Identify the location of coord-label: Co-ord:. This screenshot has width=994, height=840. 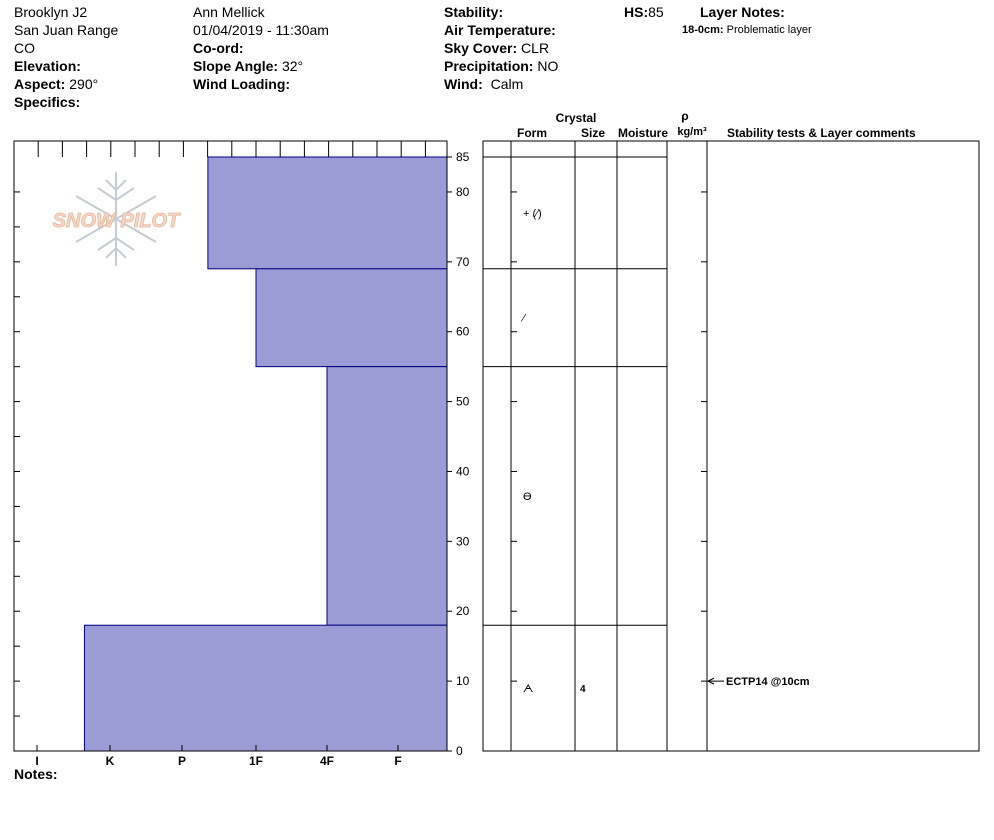
(218, 48).